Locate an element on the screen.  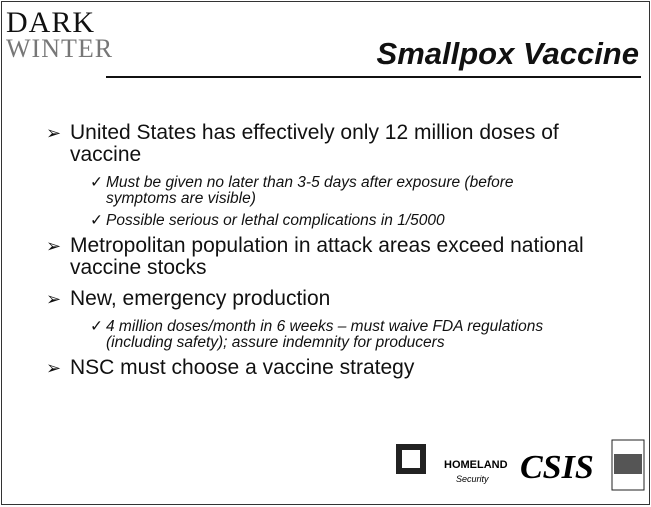
footer-logos: HOMELAND Security CSIS is located at coordinates (520, 465).